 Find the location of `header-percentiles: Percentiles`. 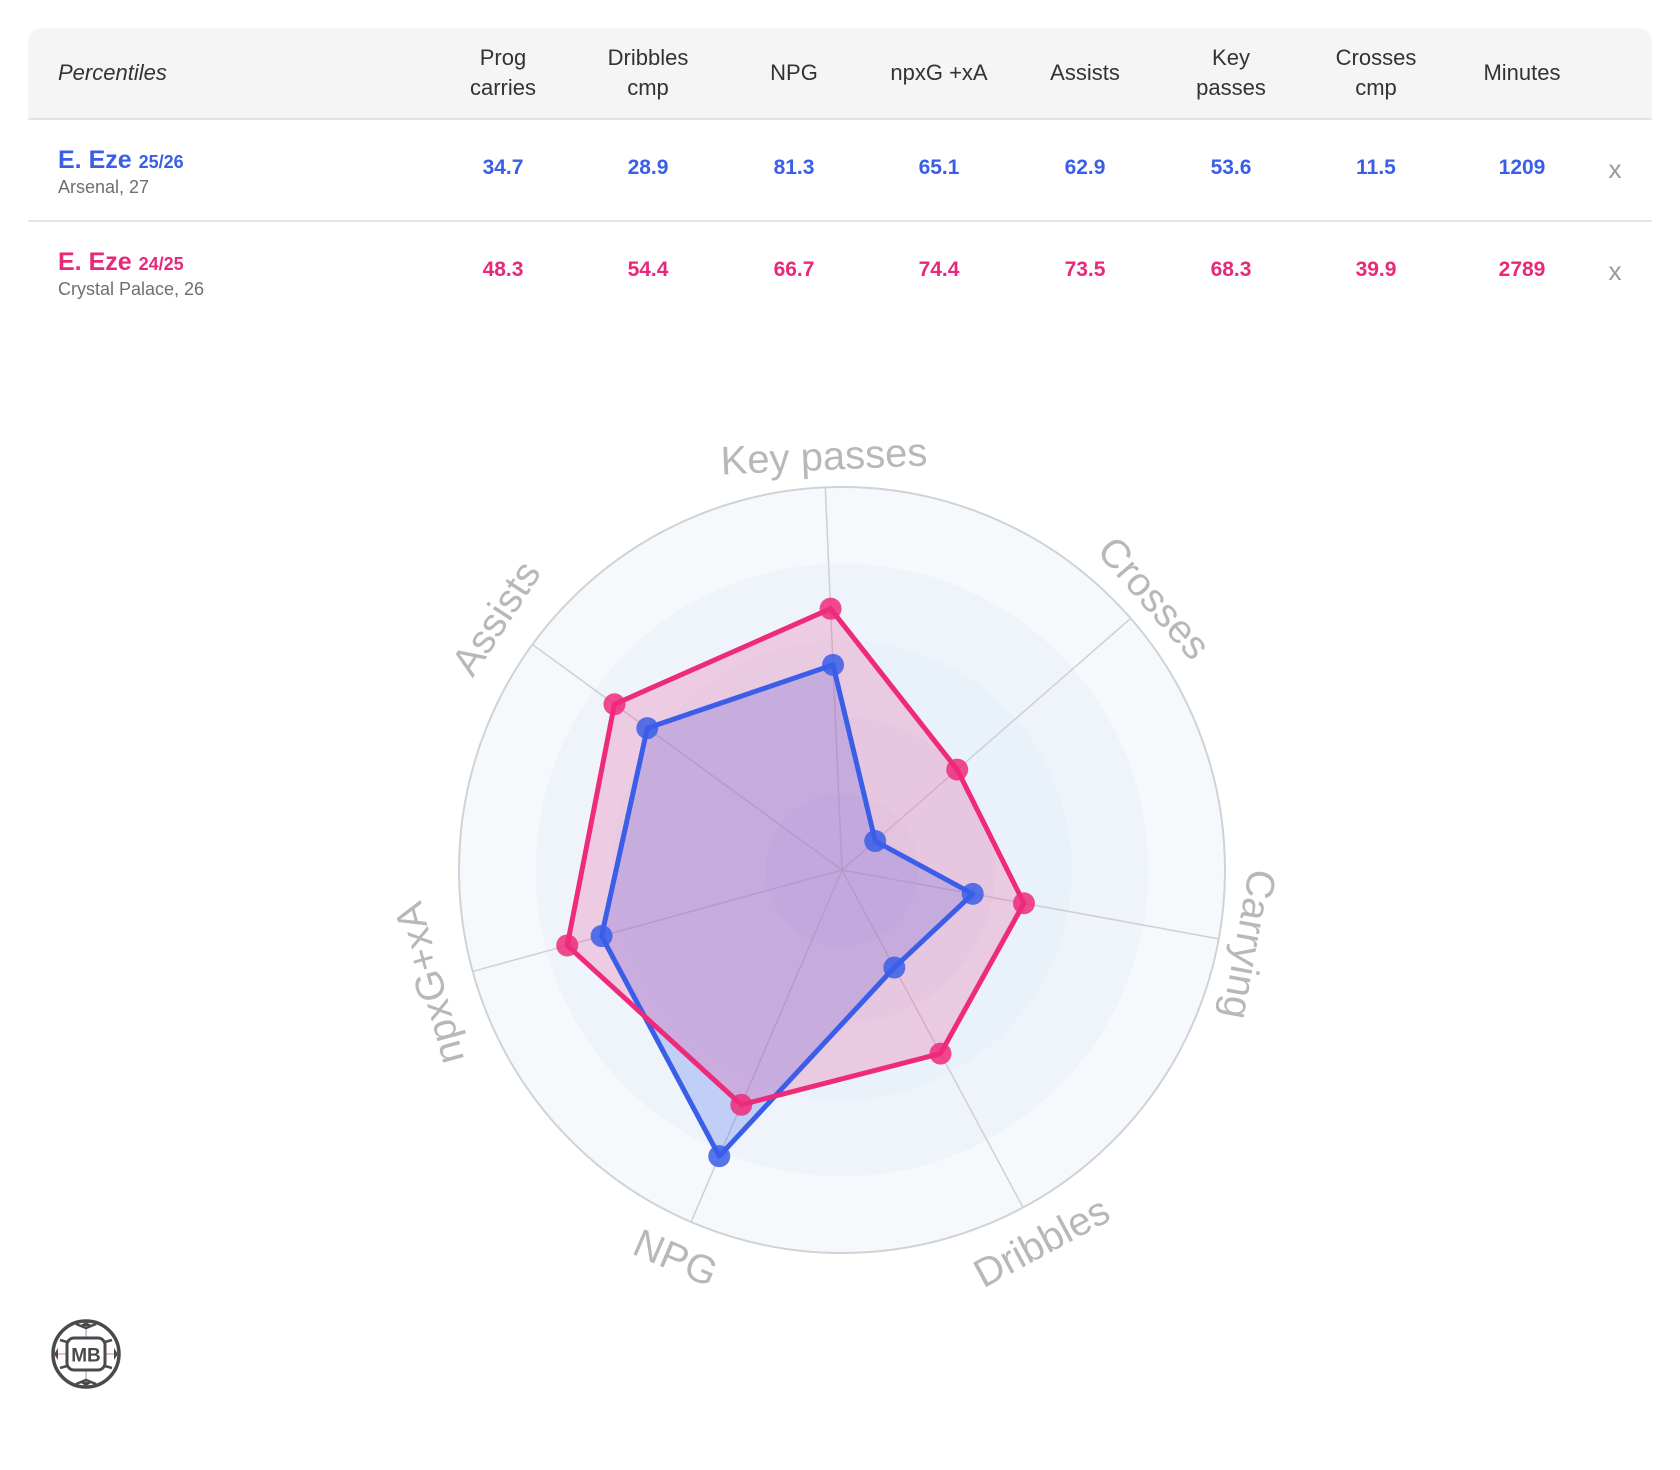

header-percentiles: Percentiles is located at coordinates (112, 72).